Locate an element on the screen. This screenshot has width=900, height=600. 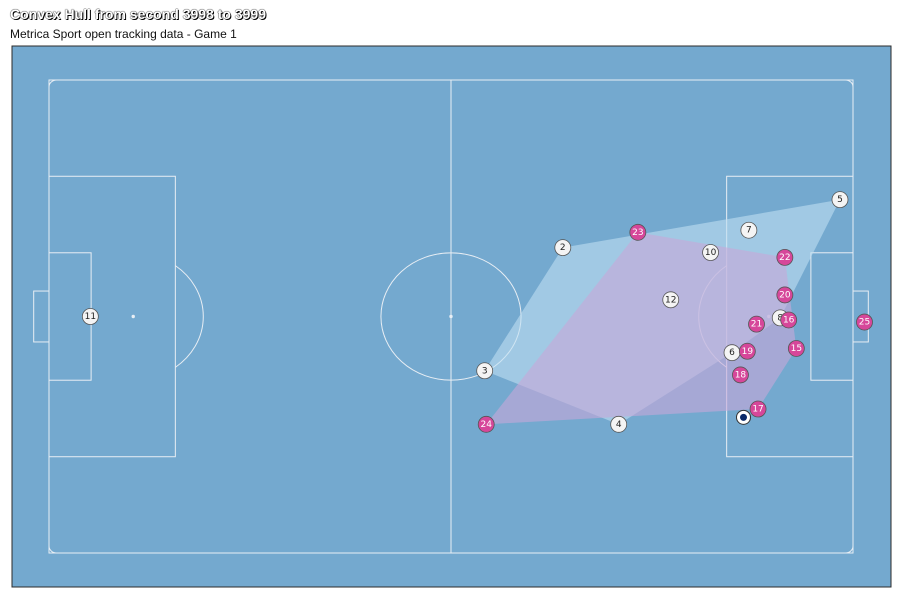
away-player-number: 4 is located at coordinates (619, 425).